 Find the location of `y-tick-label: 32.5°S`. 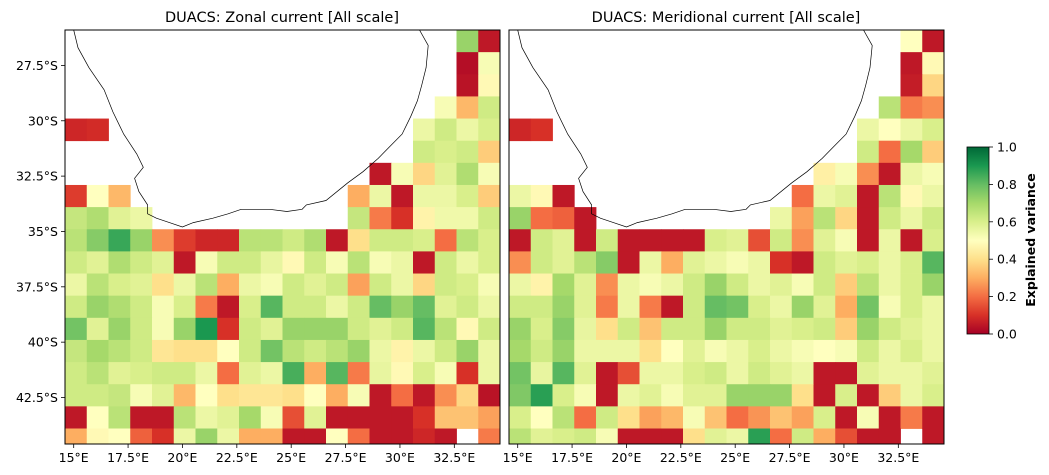

y-tick-label: 32.5°S is located at coordinates (37, 176).